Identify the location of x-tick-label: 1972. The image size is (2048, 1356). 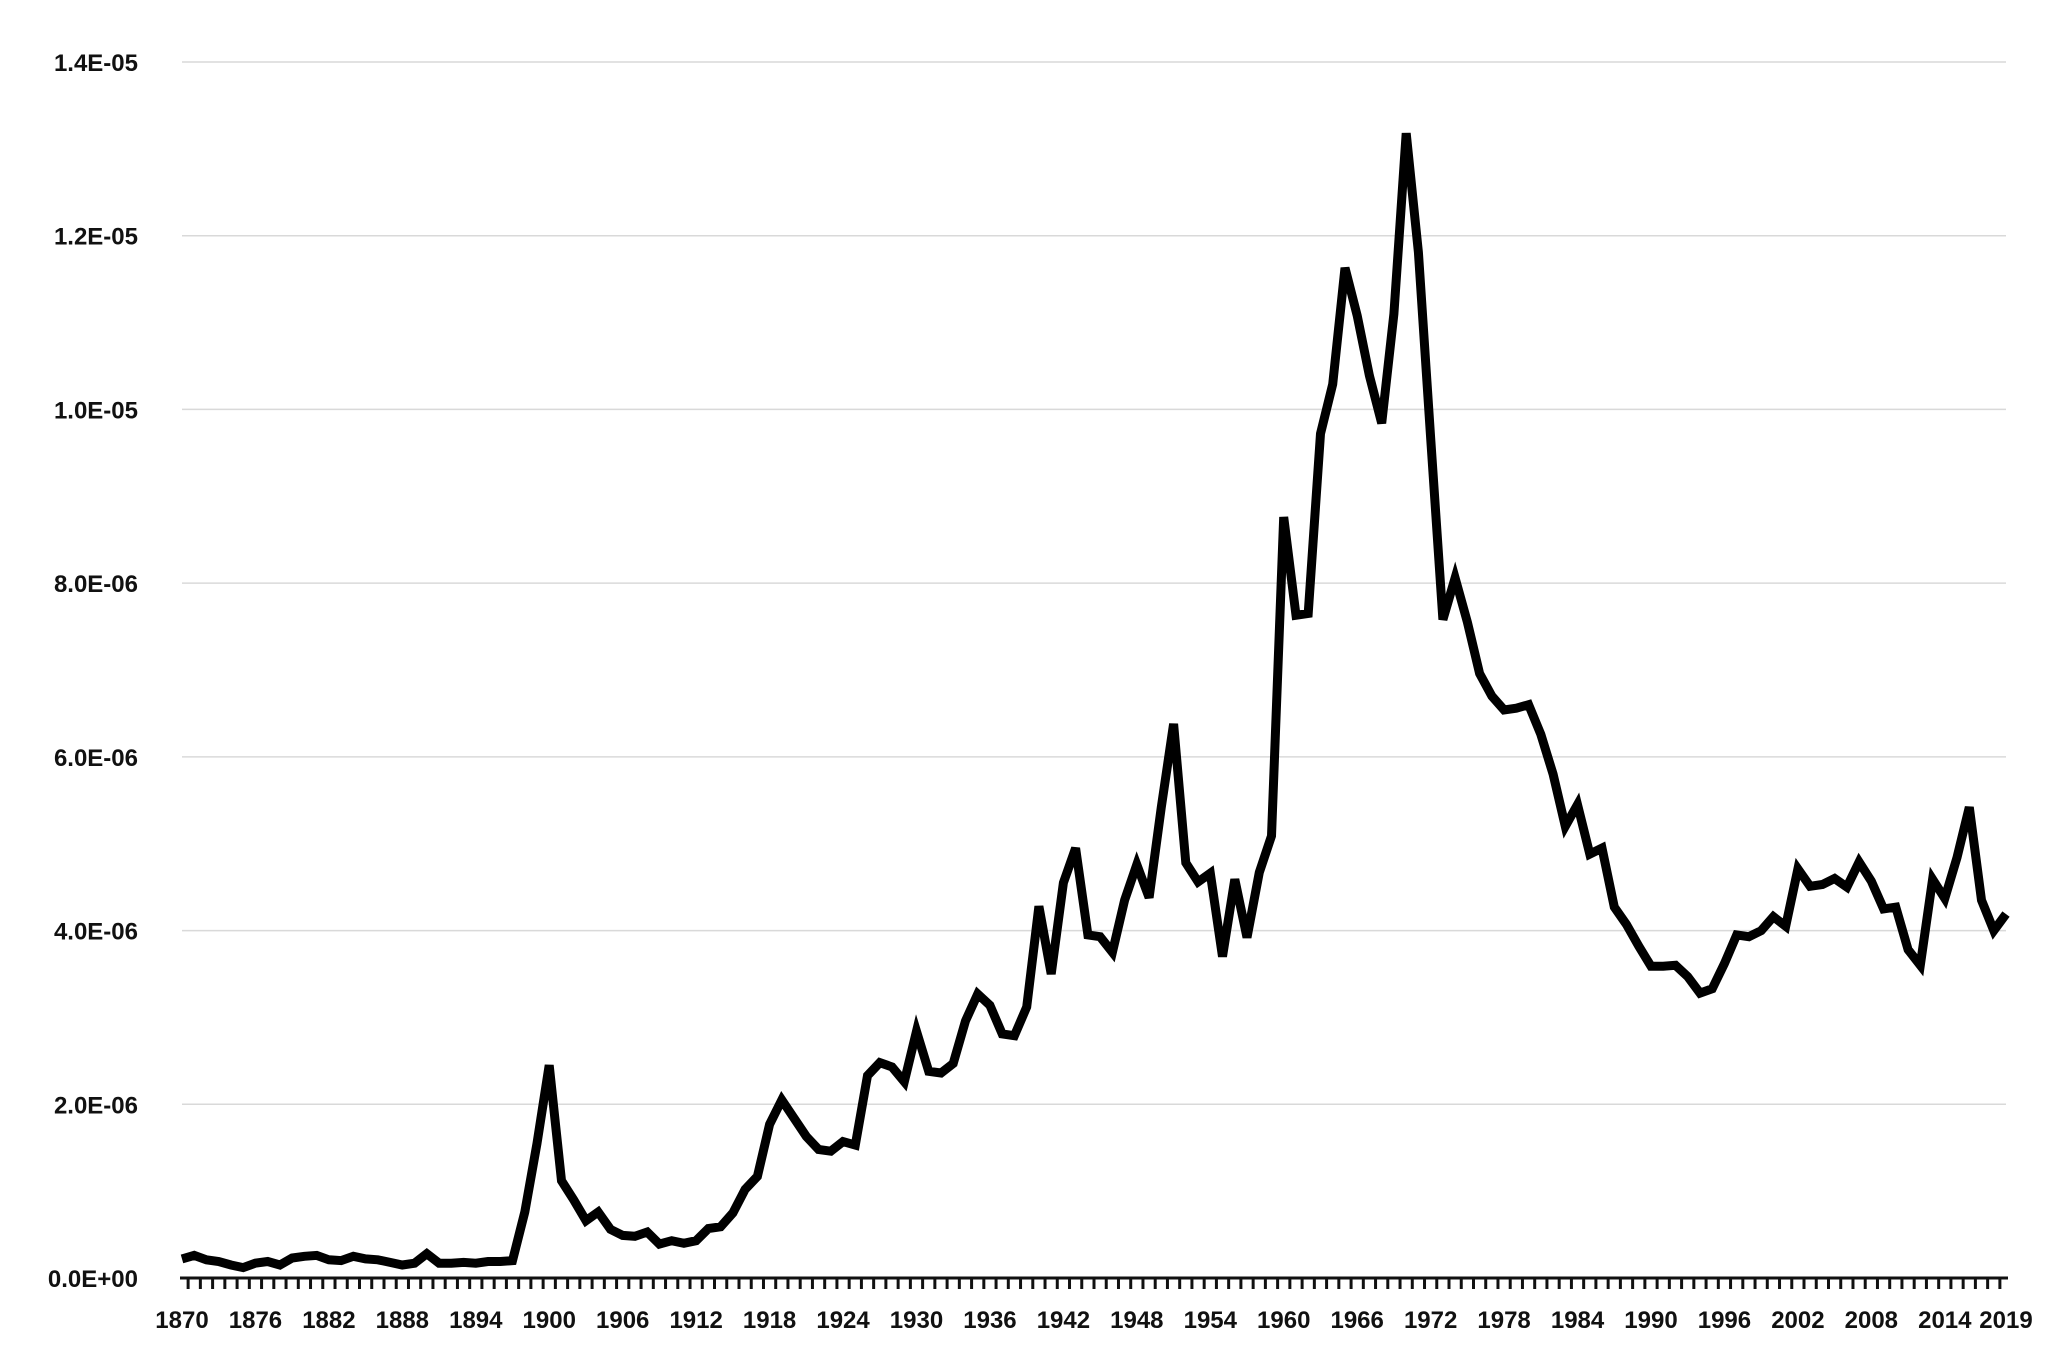
(1430, 1320).